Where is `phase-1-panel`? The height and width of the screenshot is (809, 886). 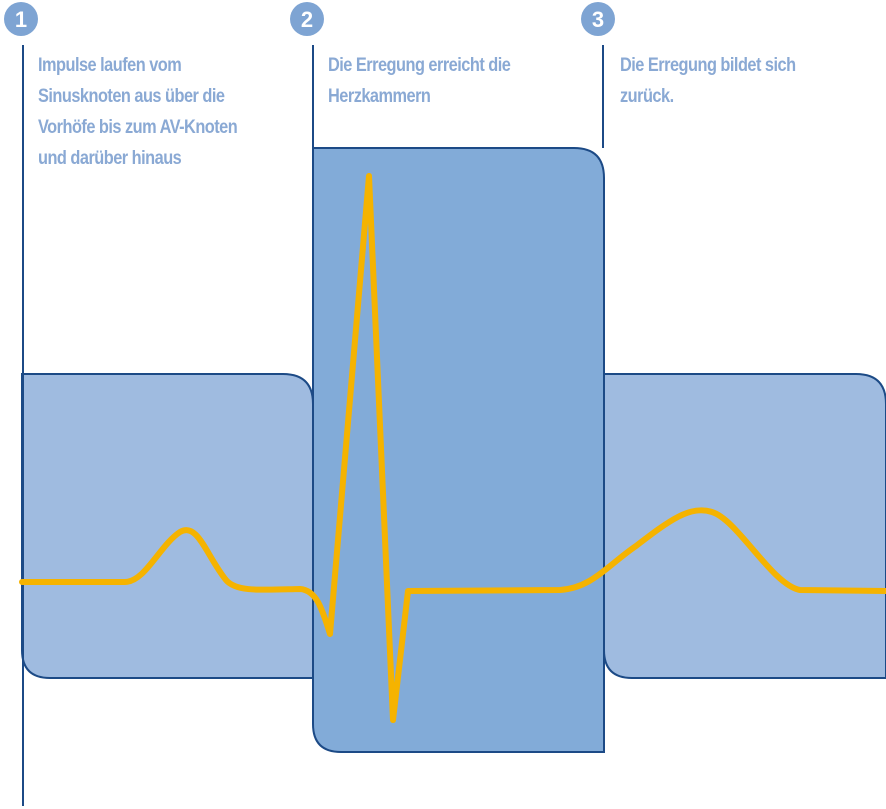 phase-1-panel is located at coordinates (167, 526).